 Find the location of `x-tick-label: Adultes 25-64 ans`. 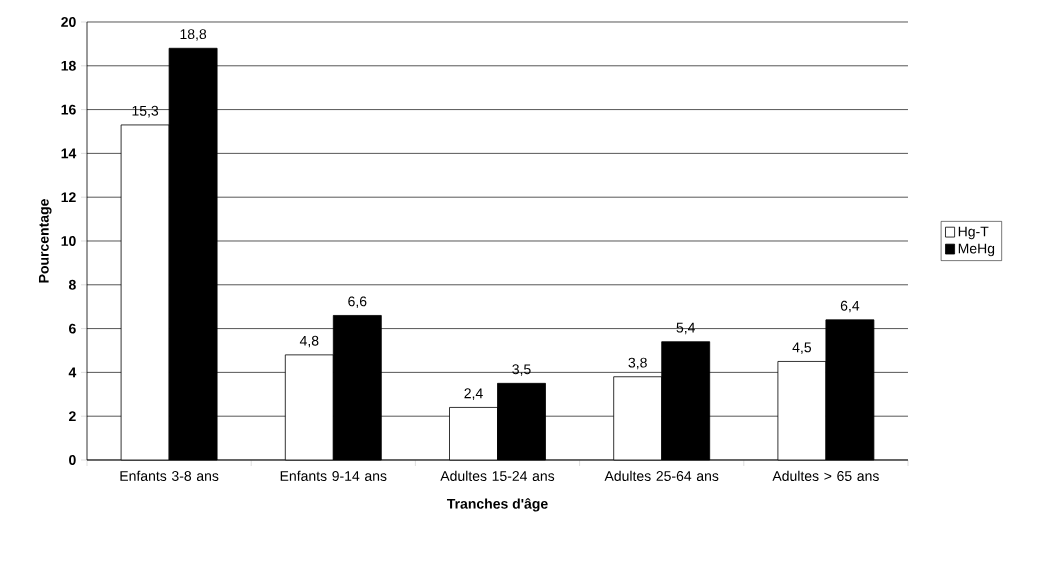

x-tick-label: Adultes 25-64 ans is located at coordinates (661, 475).